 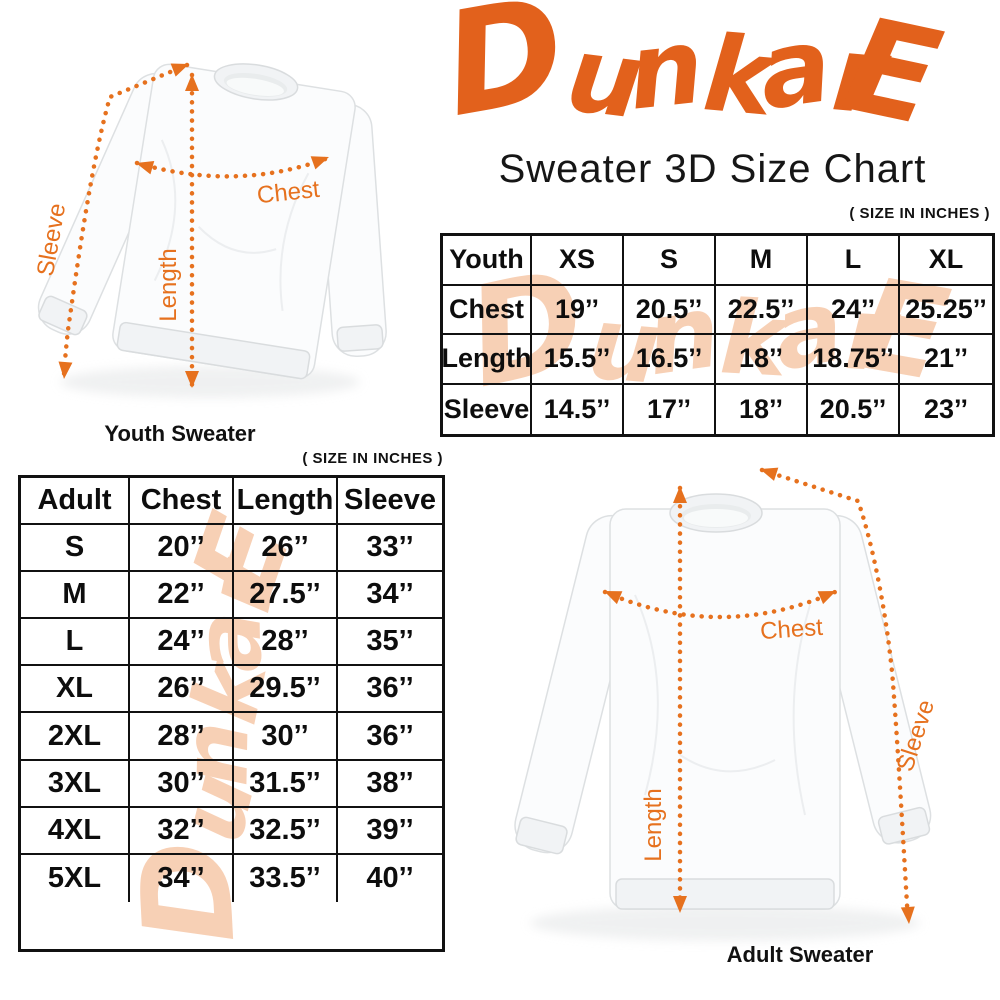 What do you see at coordinates (75, 737) in the screenshot?
I see `adult-row-label: 2XL` at bounding box center [75, 737].